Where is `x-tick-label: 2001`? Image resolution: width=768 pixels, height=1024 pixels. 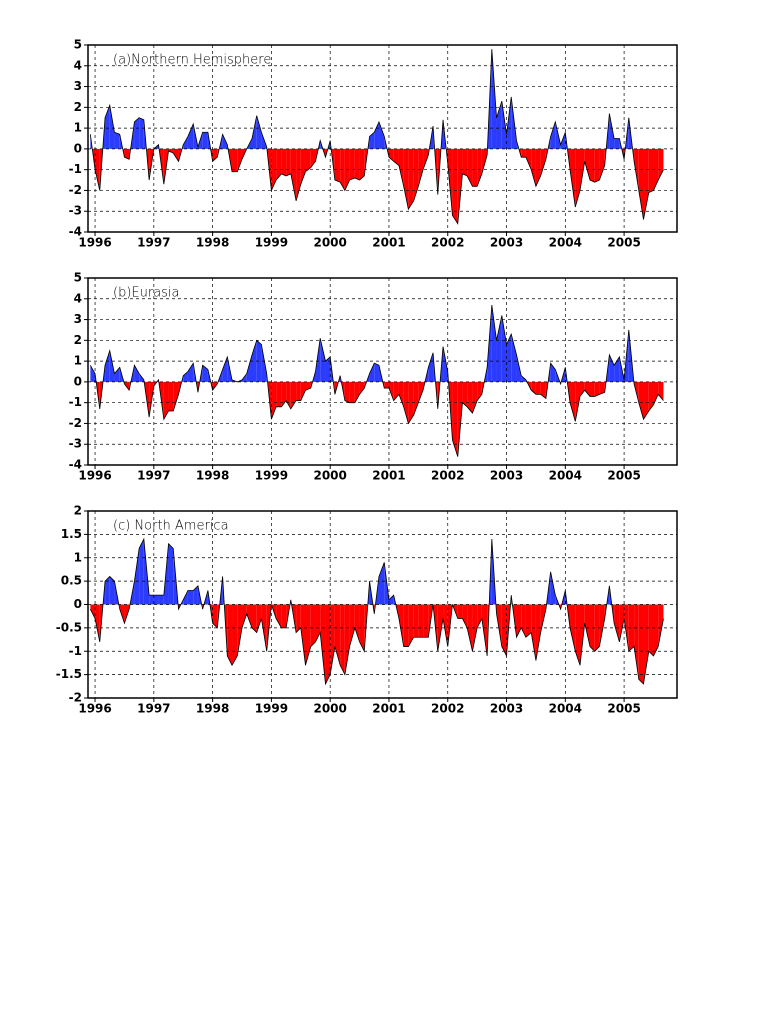
x-tick-label: 2001 is located at coordinates (388, 476).